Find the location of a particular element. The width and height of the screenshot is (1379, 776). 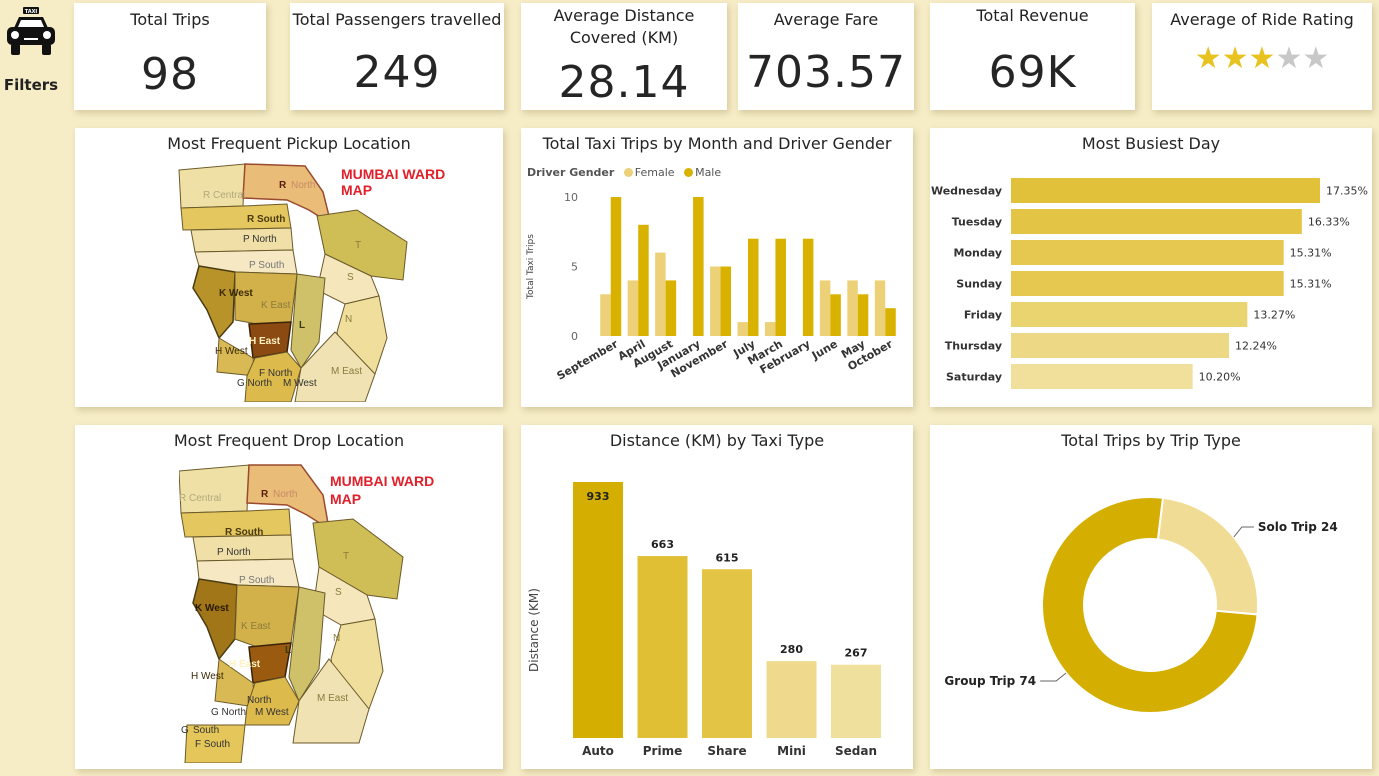

category-label: Tuesday is located at coordinates (977, 222).